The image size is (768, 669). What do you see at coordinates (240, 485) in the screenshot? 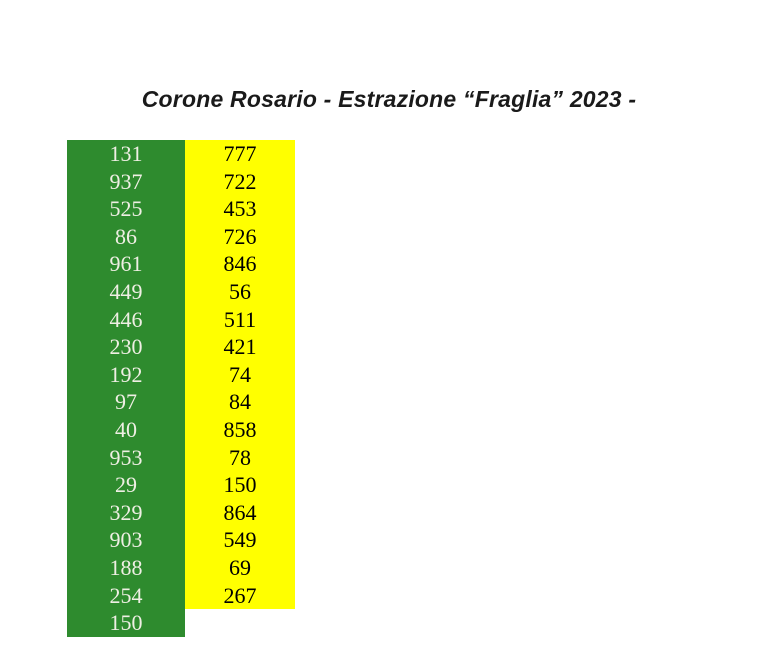
I see `yellow-column-cell: 150` at bounding box center [240, 485].